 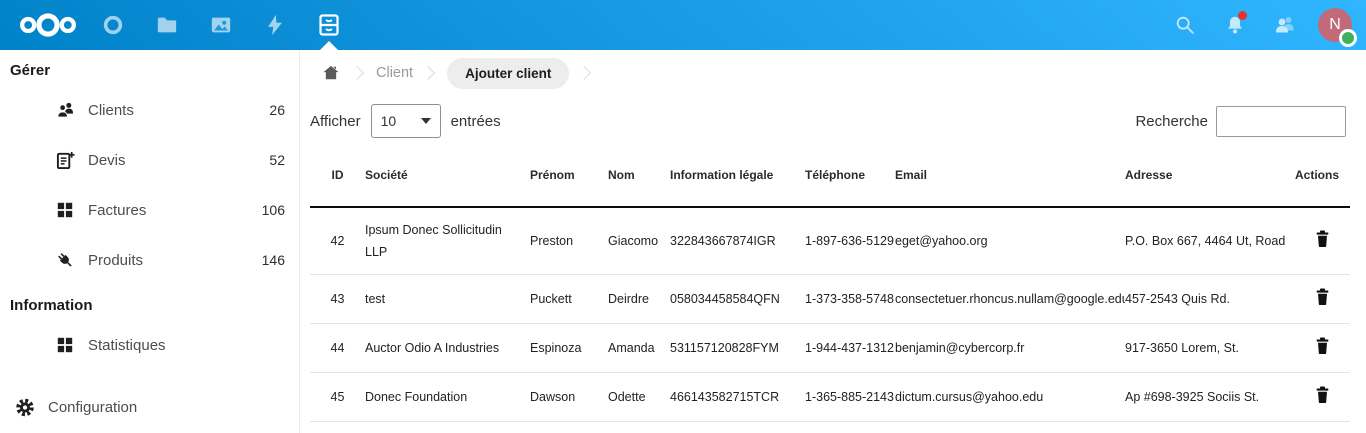 I want to click on lightning-icon, so click(x=275, y=25).